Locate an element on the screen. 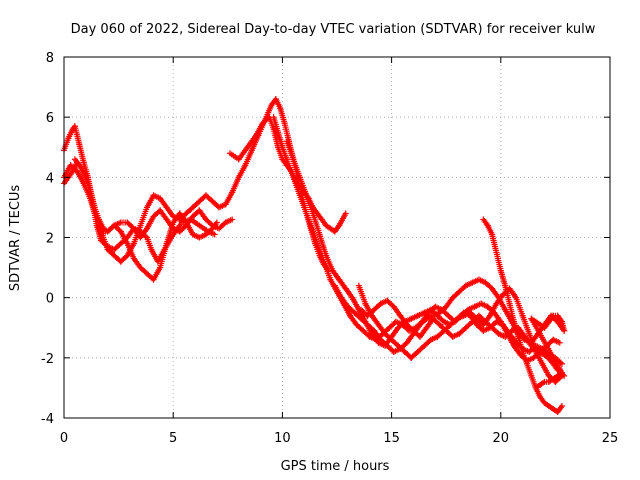 Image resolution: width=640 pixels, height=480 pixels. y-axis-label: SDTVAR / TECUs is located at coordinates (15, 238).